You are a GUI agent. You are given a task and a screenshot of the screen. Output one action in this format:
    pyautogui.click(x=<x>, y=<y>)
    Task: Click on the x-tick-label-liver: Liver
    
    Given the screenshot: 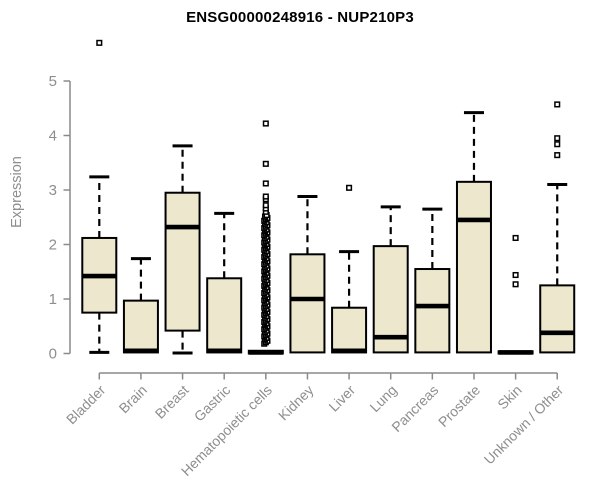 What is the action you would take?
    pyautogui.click(x=341, y=398)
    